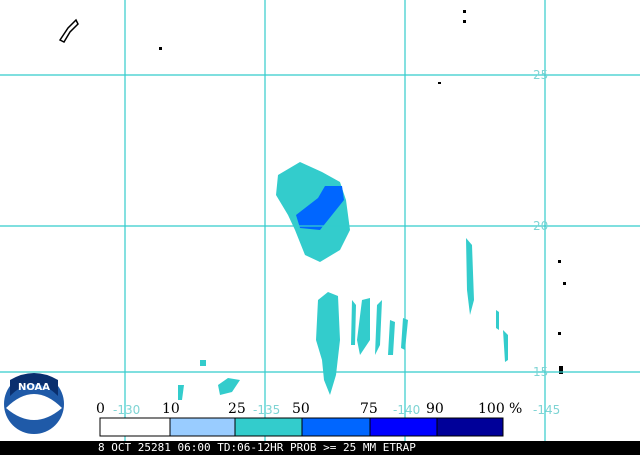 The width and height of the screenshot is (640, 455). I want to click on footer-bar, so click(320, 448).